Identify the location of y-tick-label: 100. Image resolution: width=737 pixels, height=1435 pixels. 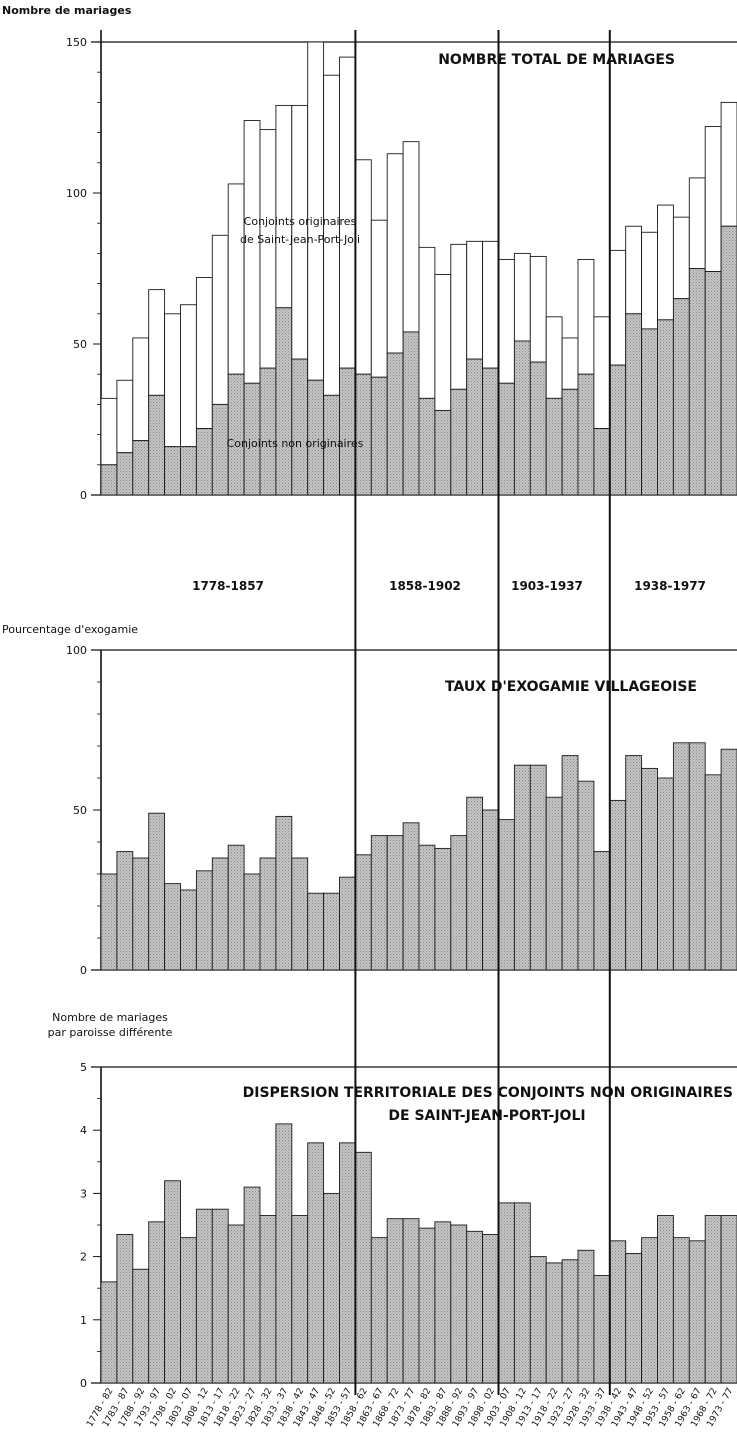
(76, 193).